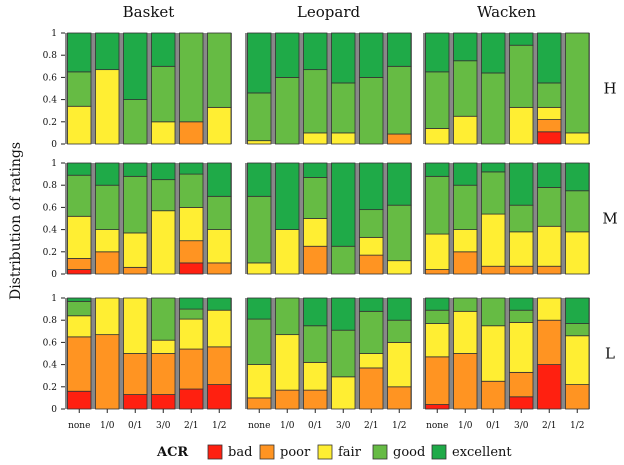 The height and width of the screenshot is (465, 624). Describe the element at coordinates (577, 426) in the screenshot. I see `x-tick-label: 1/2` at that location.